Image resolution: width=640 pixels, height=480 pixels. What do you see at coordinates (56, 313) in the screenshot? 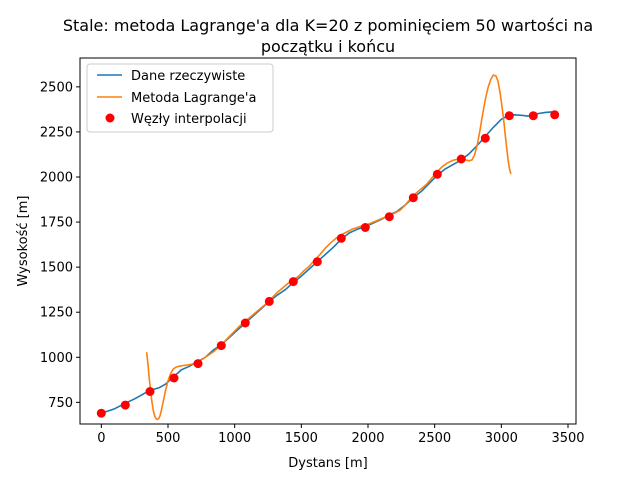
I see `y-tick-label: 1250` at bounding box center [56, 313].